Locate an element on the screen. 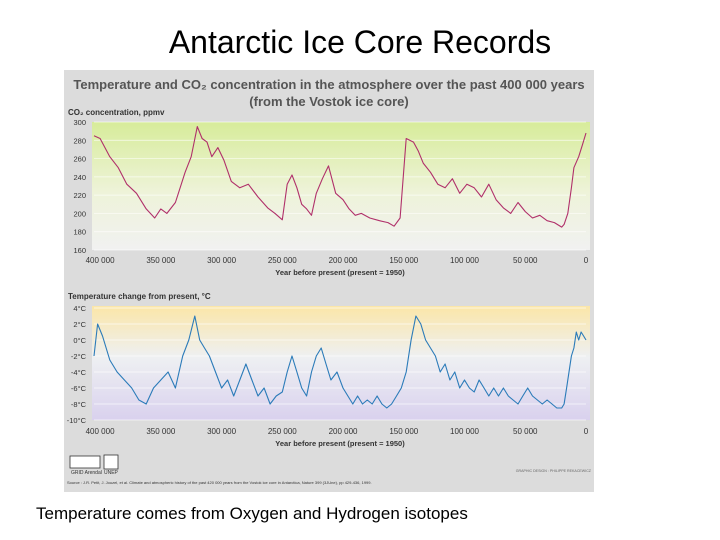  co2-x-tick-label: 0 is located at coordinates (586, 260).